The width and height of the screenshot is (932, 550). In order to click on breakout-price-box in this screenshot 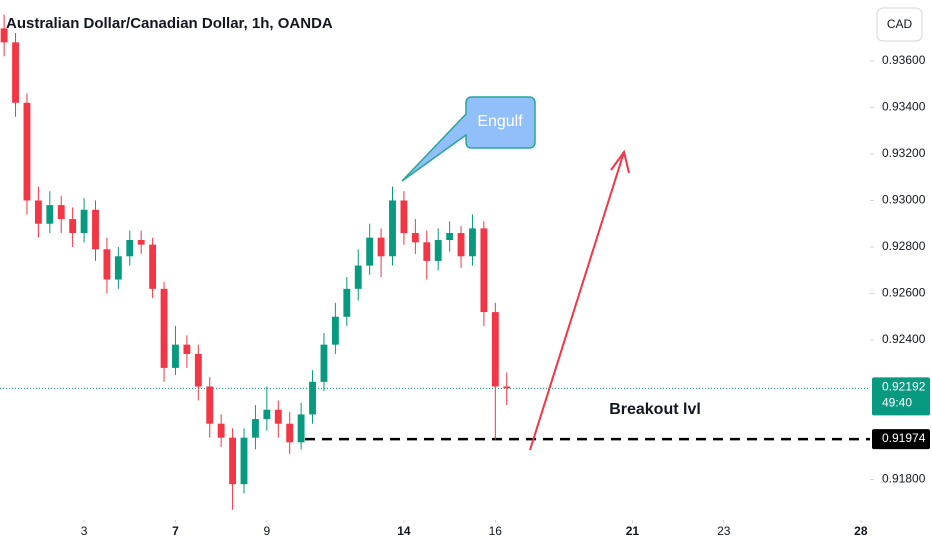, I will do `click(901, 439)`.